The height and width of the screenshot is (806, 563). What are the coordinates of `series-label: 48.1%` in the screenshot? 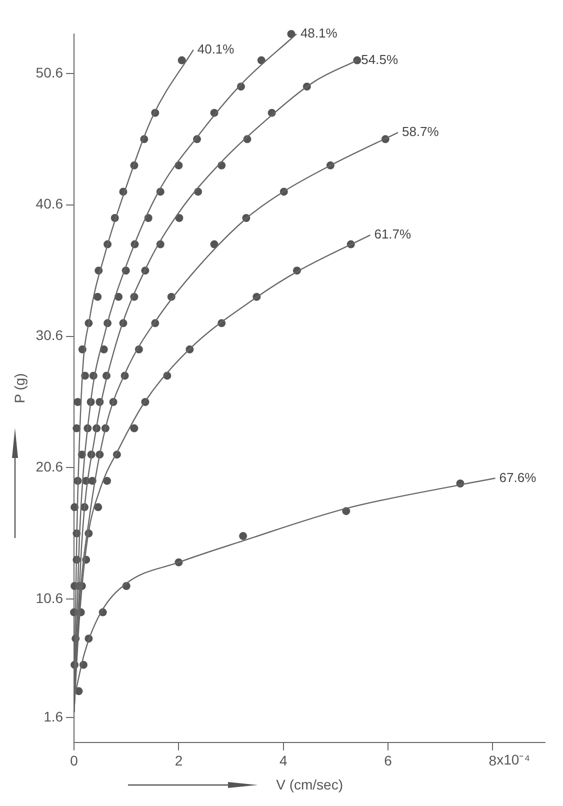 It's located at (319, 33).